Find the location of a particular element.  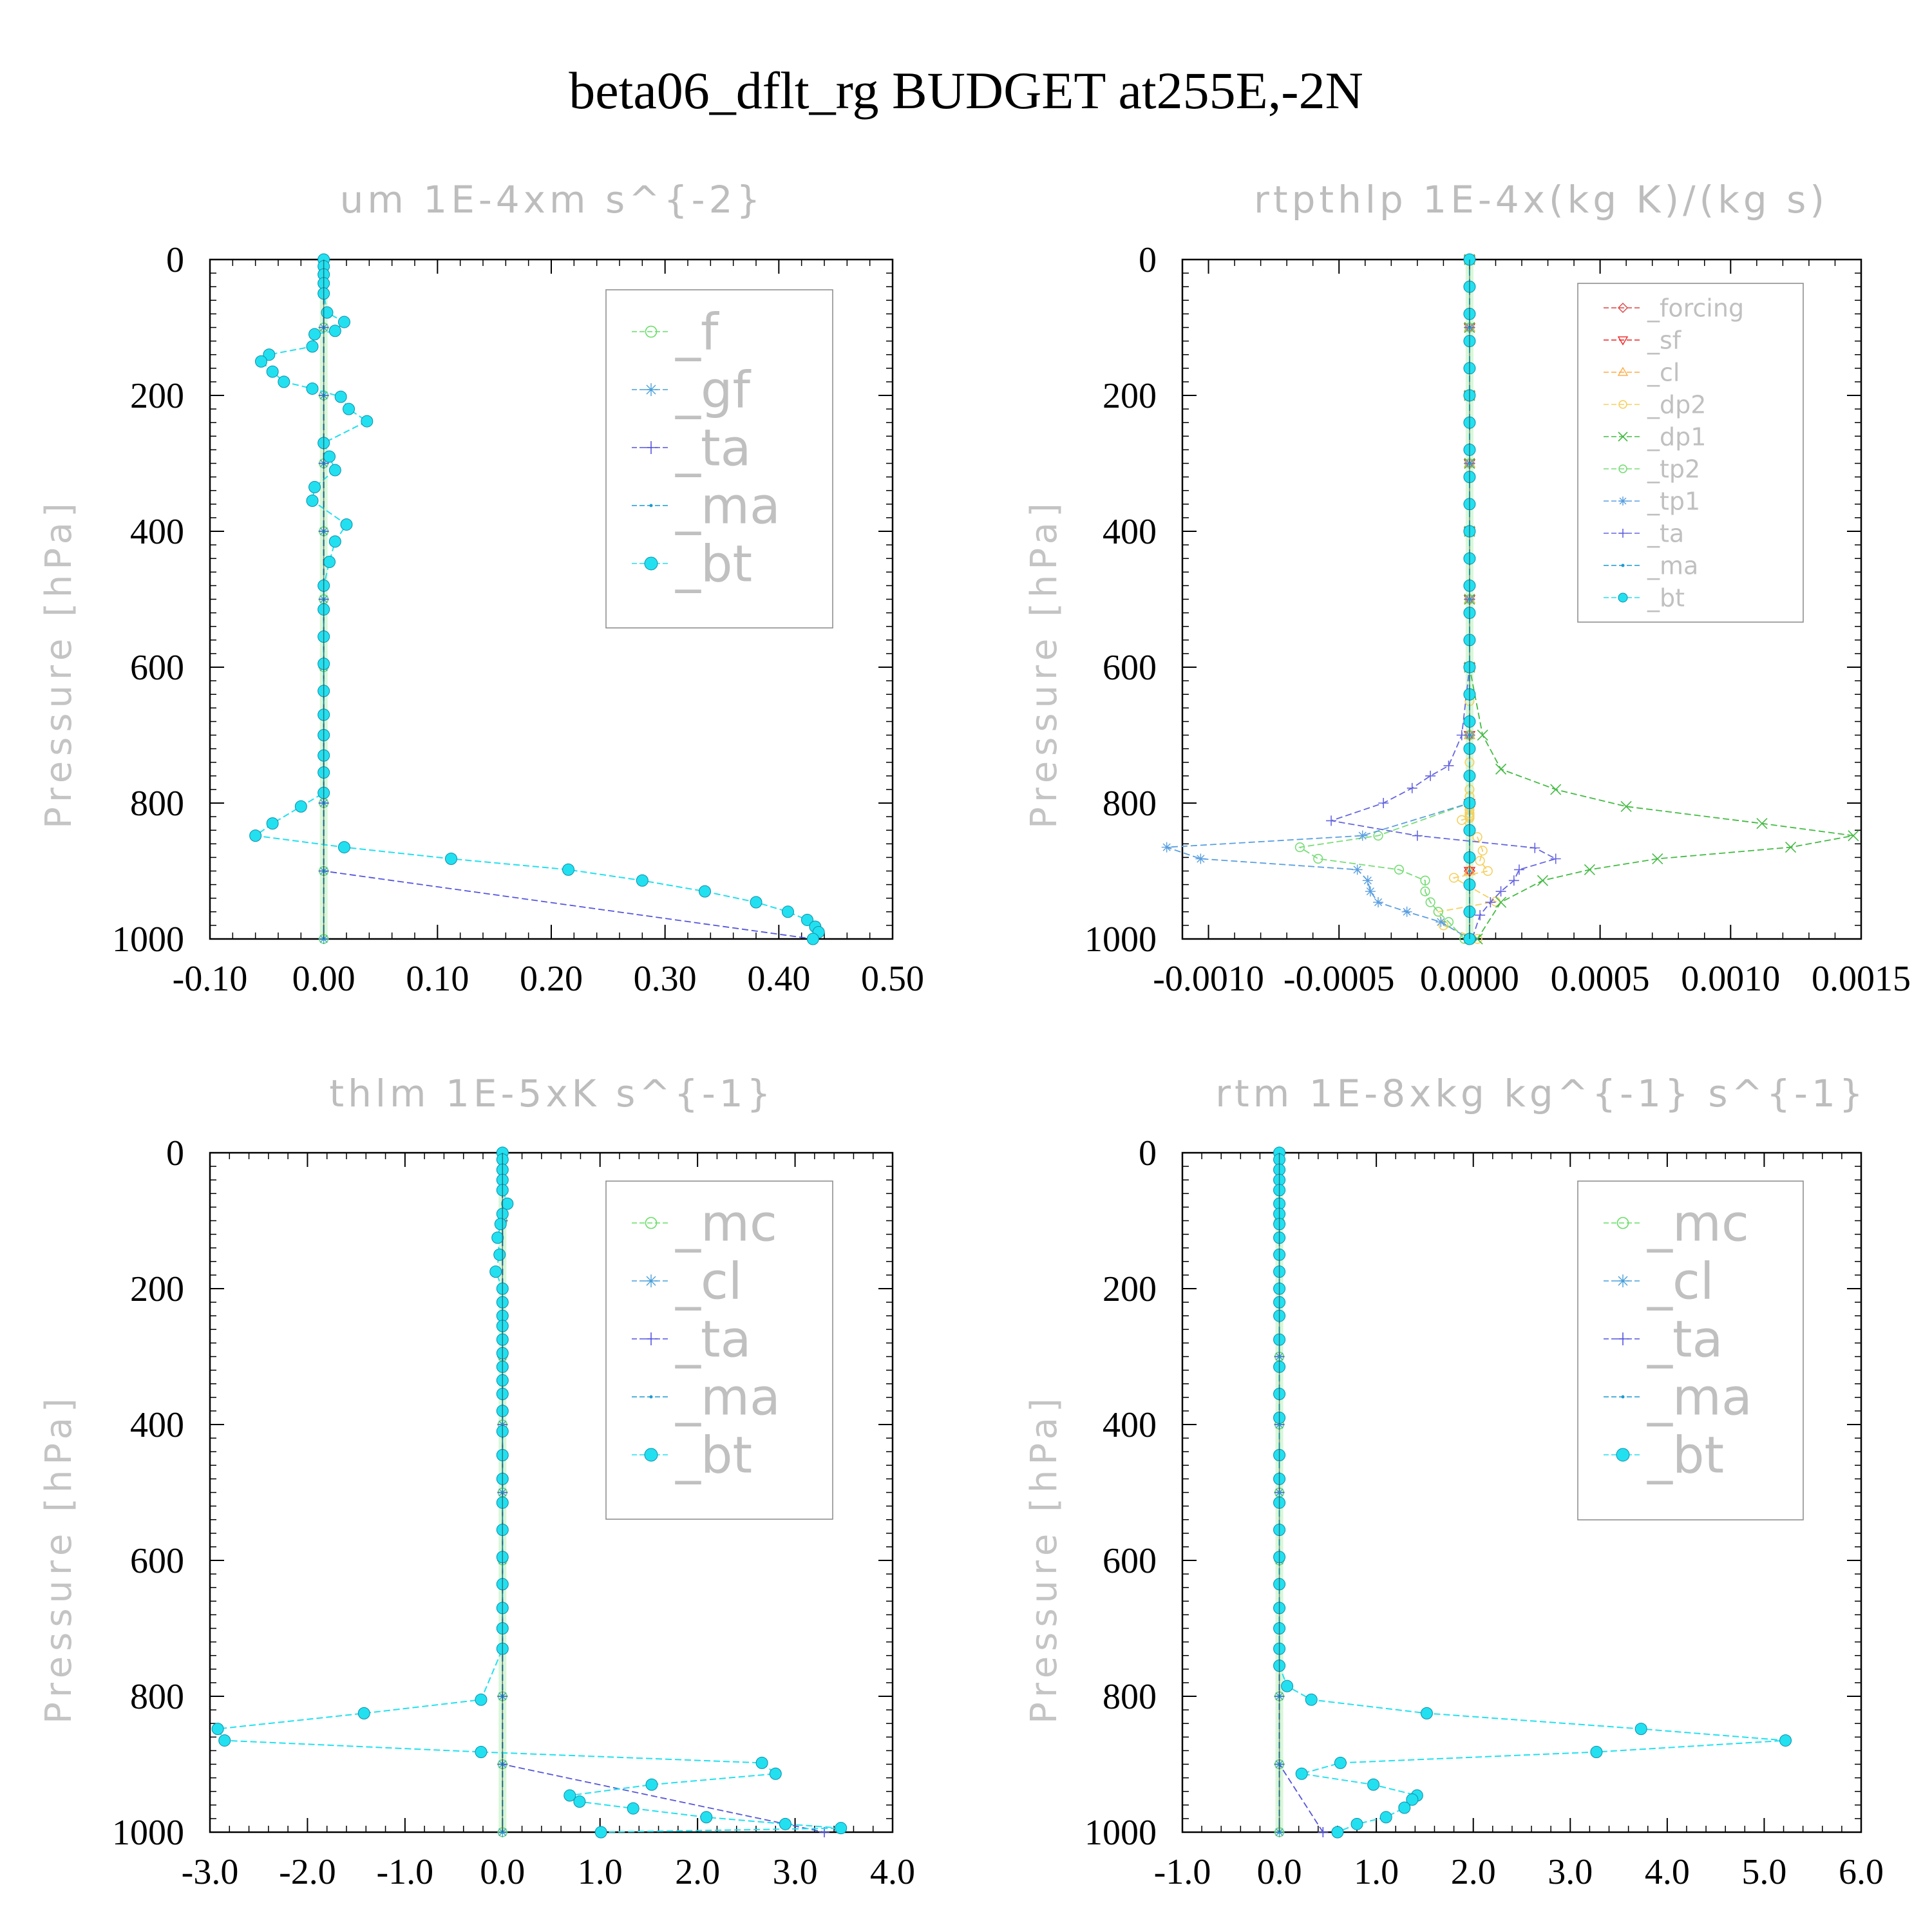

x-tick-label: 0.10 is located at coordinates (437, 979).